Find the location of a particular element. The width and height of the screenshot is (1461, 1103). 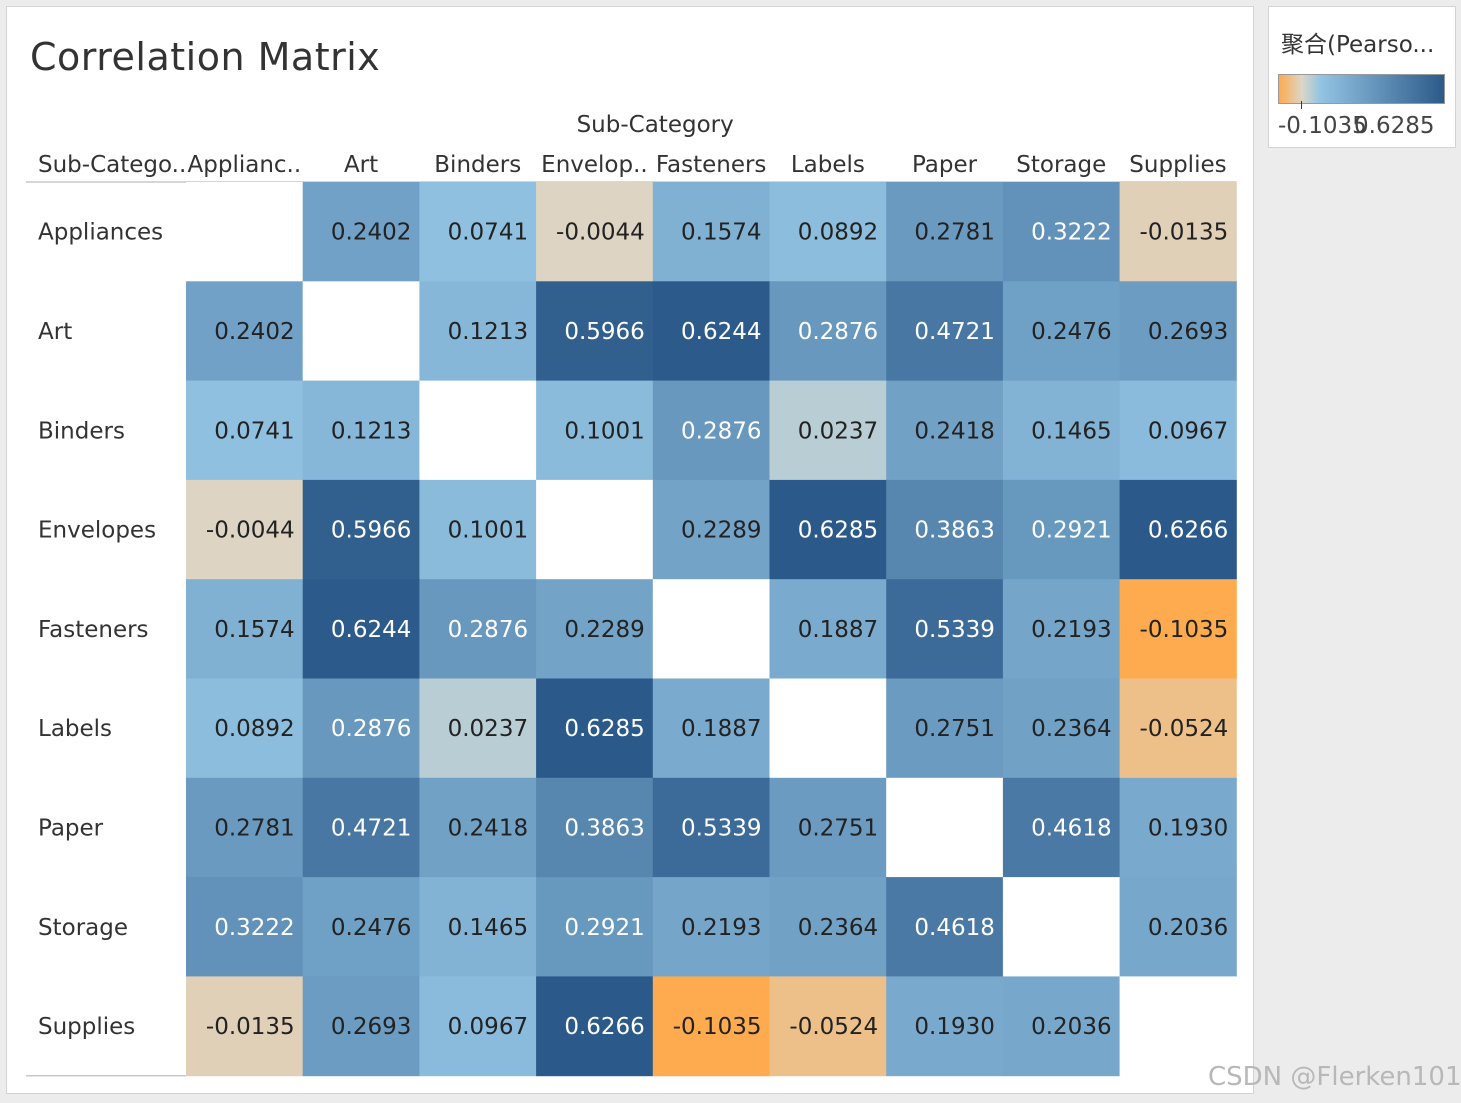

row-label: Art is located at coordinates (55, 332).